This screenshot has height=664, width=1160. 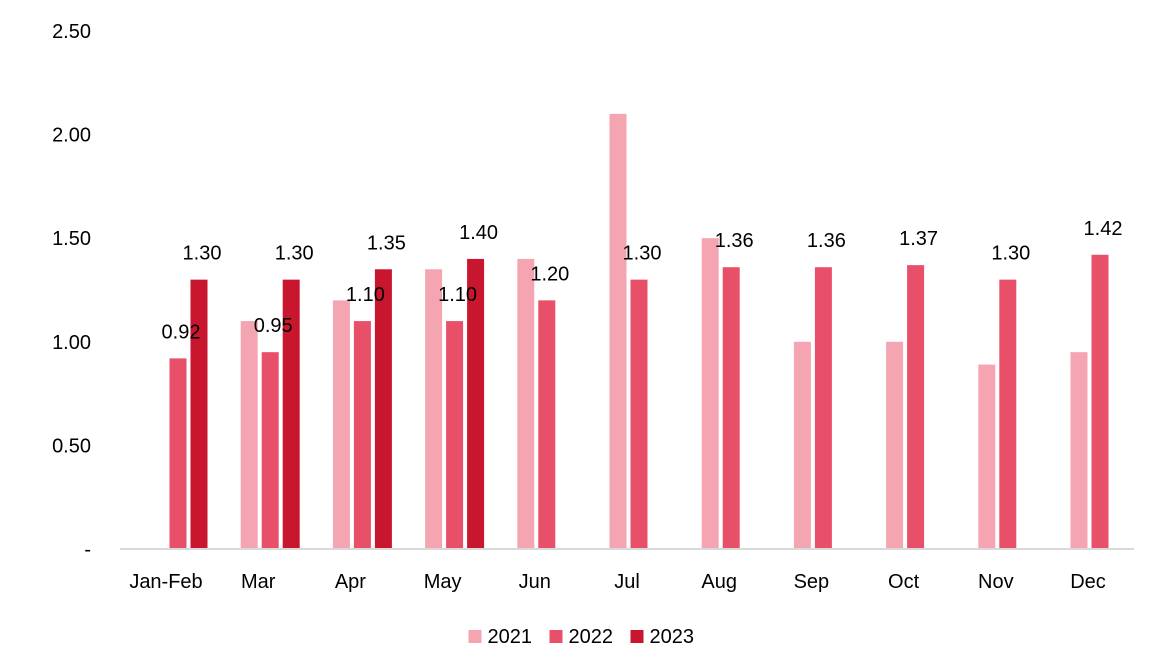 What do you see at coordinates (1103, 229) in the screenshot?
I see `data-label: 1.42` at bounding box center [1103, 229].